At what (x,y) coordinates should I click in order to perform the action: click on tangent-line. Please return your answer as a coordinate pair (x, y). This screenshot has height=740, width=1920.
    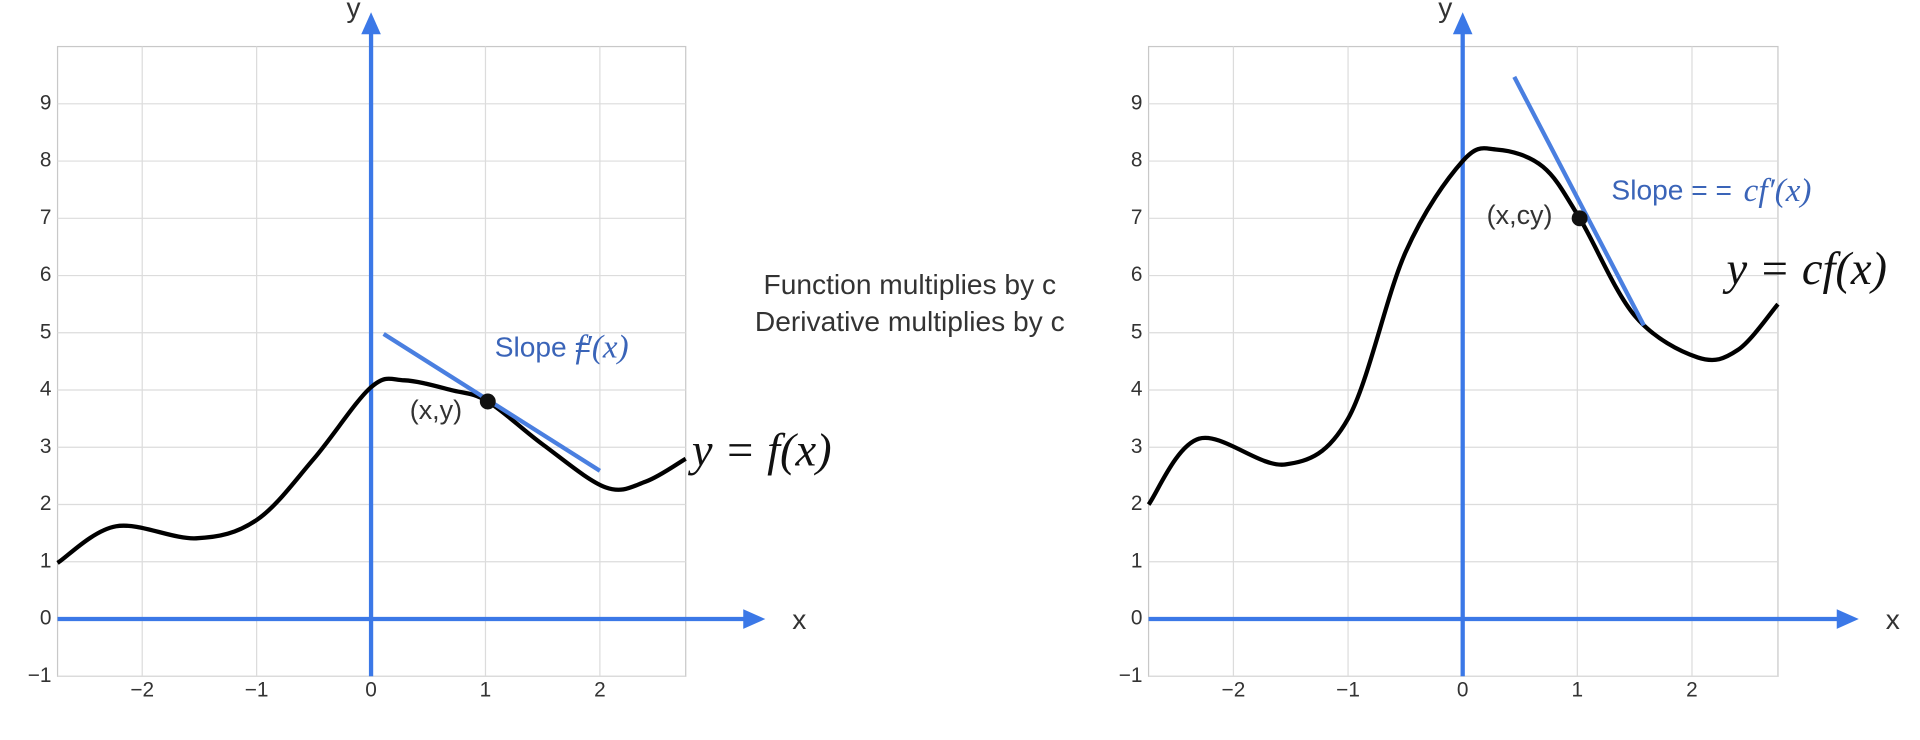
    Looking at the image, I should click on (1579, 201).